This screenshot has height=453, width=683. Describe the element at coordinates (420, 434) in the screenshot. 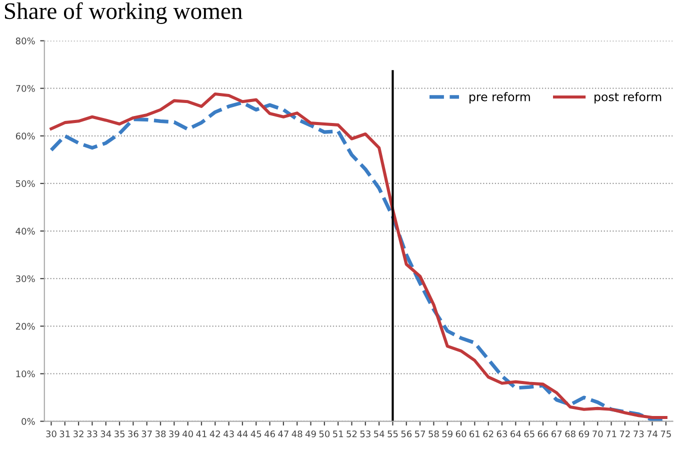

I see `x-tick-label: 57` at that location.